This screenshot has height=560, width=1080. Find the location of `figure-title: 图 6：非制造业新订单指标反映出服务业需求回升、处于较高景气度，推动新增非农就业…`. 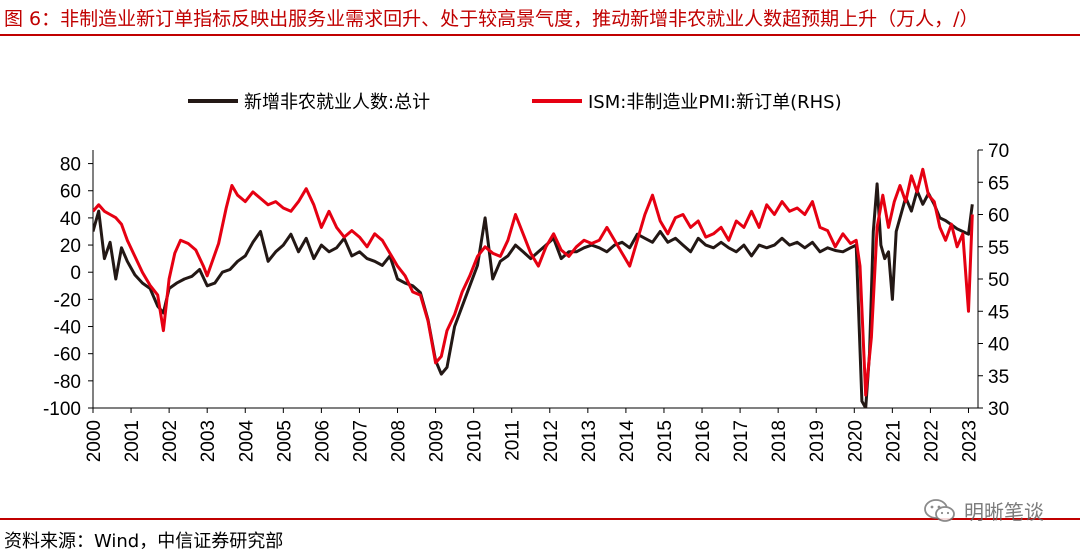

figure-title: 图 6：非制造业新订单指标反映出服务业需求回升、处于较高景气度，推动新增非农就业… is located at coordinates (491, 19).